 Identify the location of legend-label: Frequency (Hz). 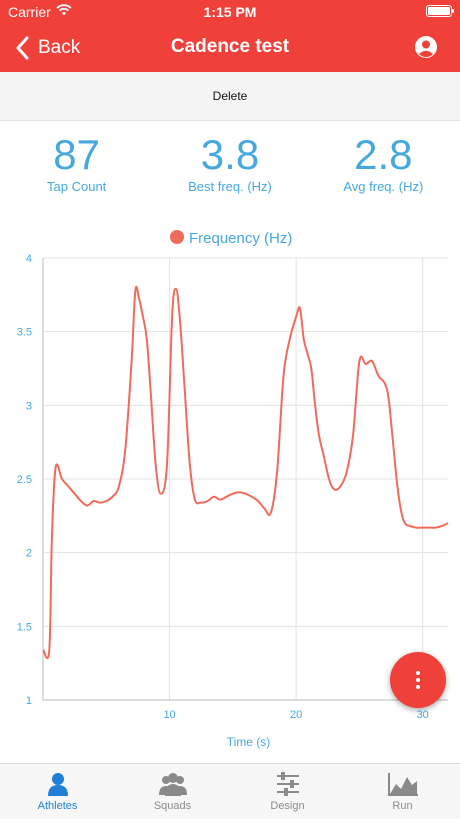
(240, 238).